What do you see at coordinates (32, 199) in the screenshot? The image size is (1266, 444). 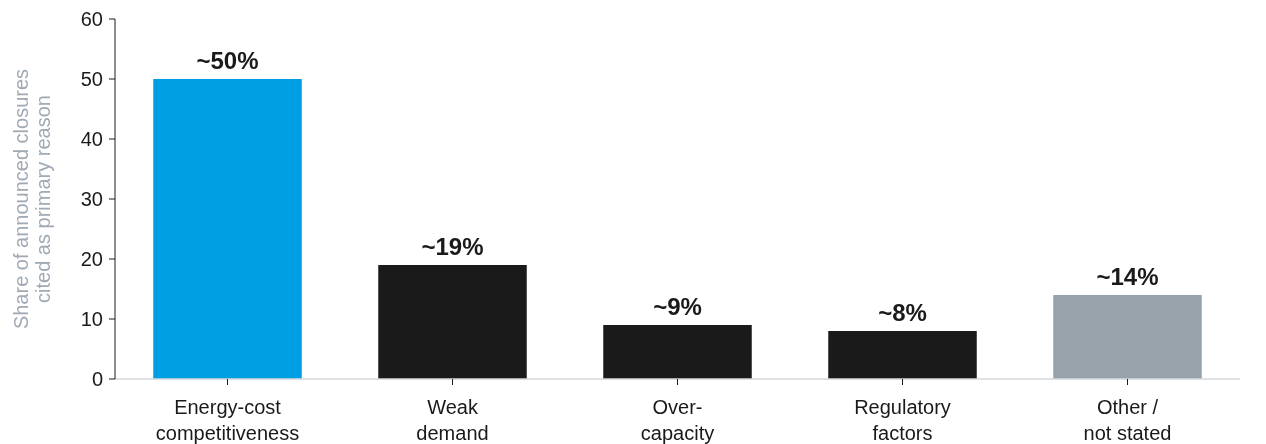 I see `y-axis-title: Share of announced closures cited as primary reason` at bounding box center [32, 199].